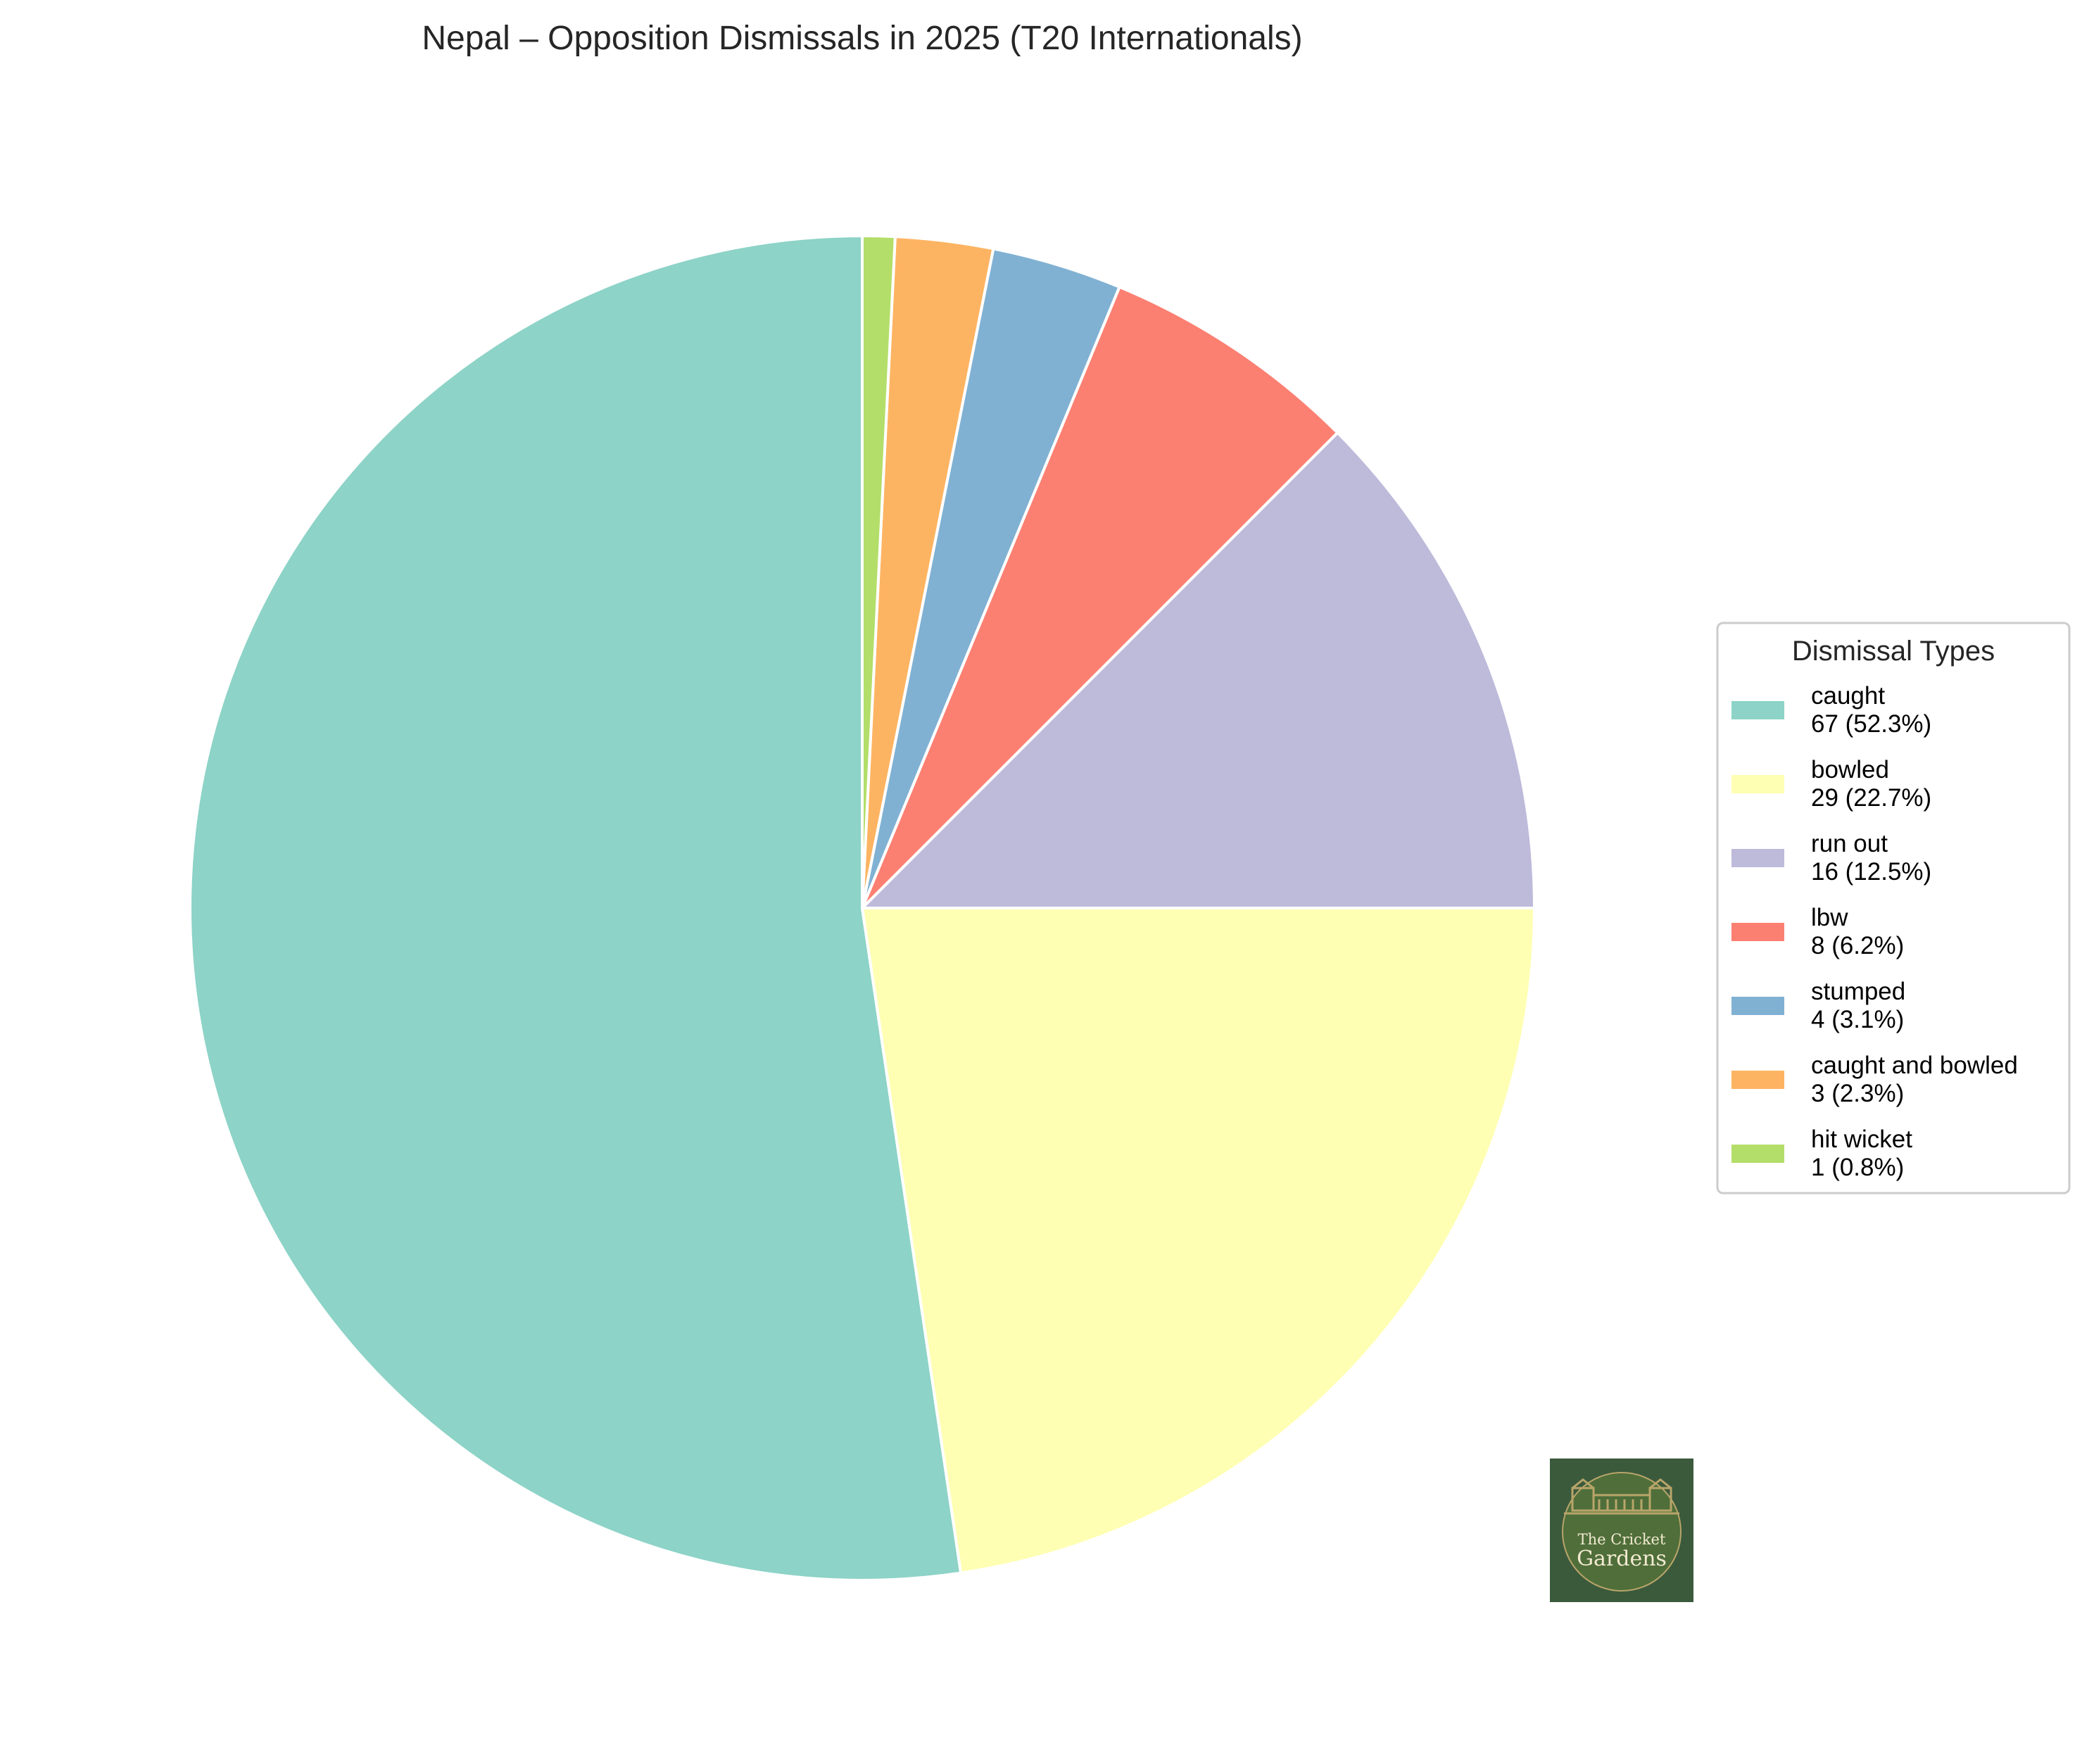 The width and height of the screenshot is (2082, 1764). Describe the element at coordinates (1621, 1497) in the screenshot. I see `pavilion-icon` at that location.